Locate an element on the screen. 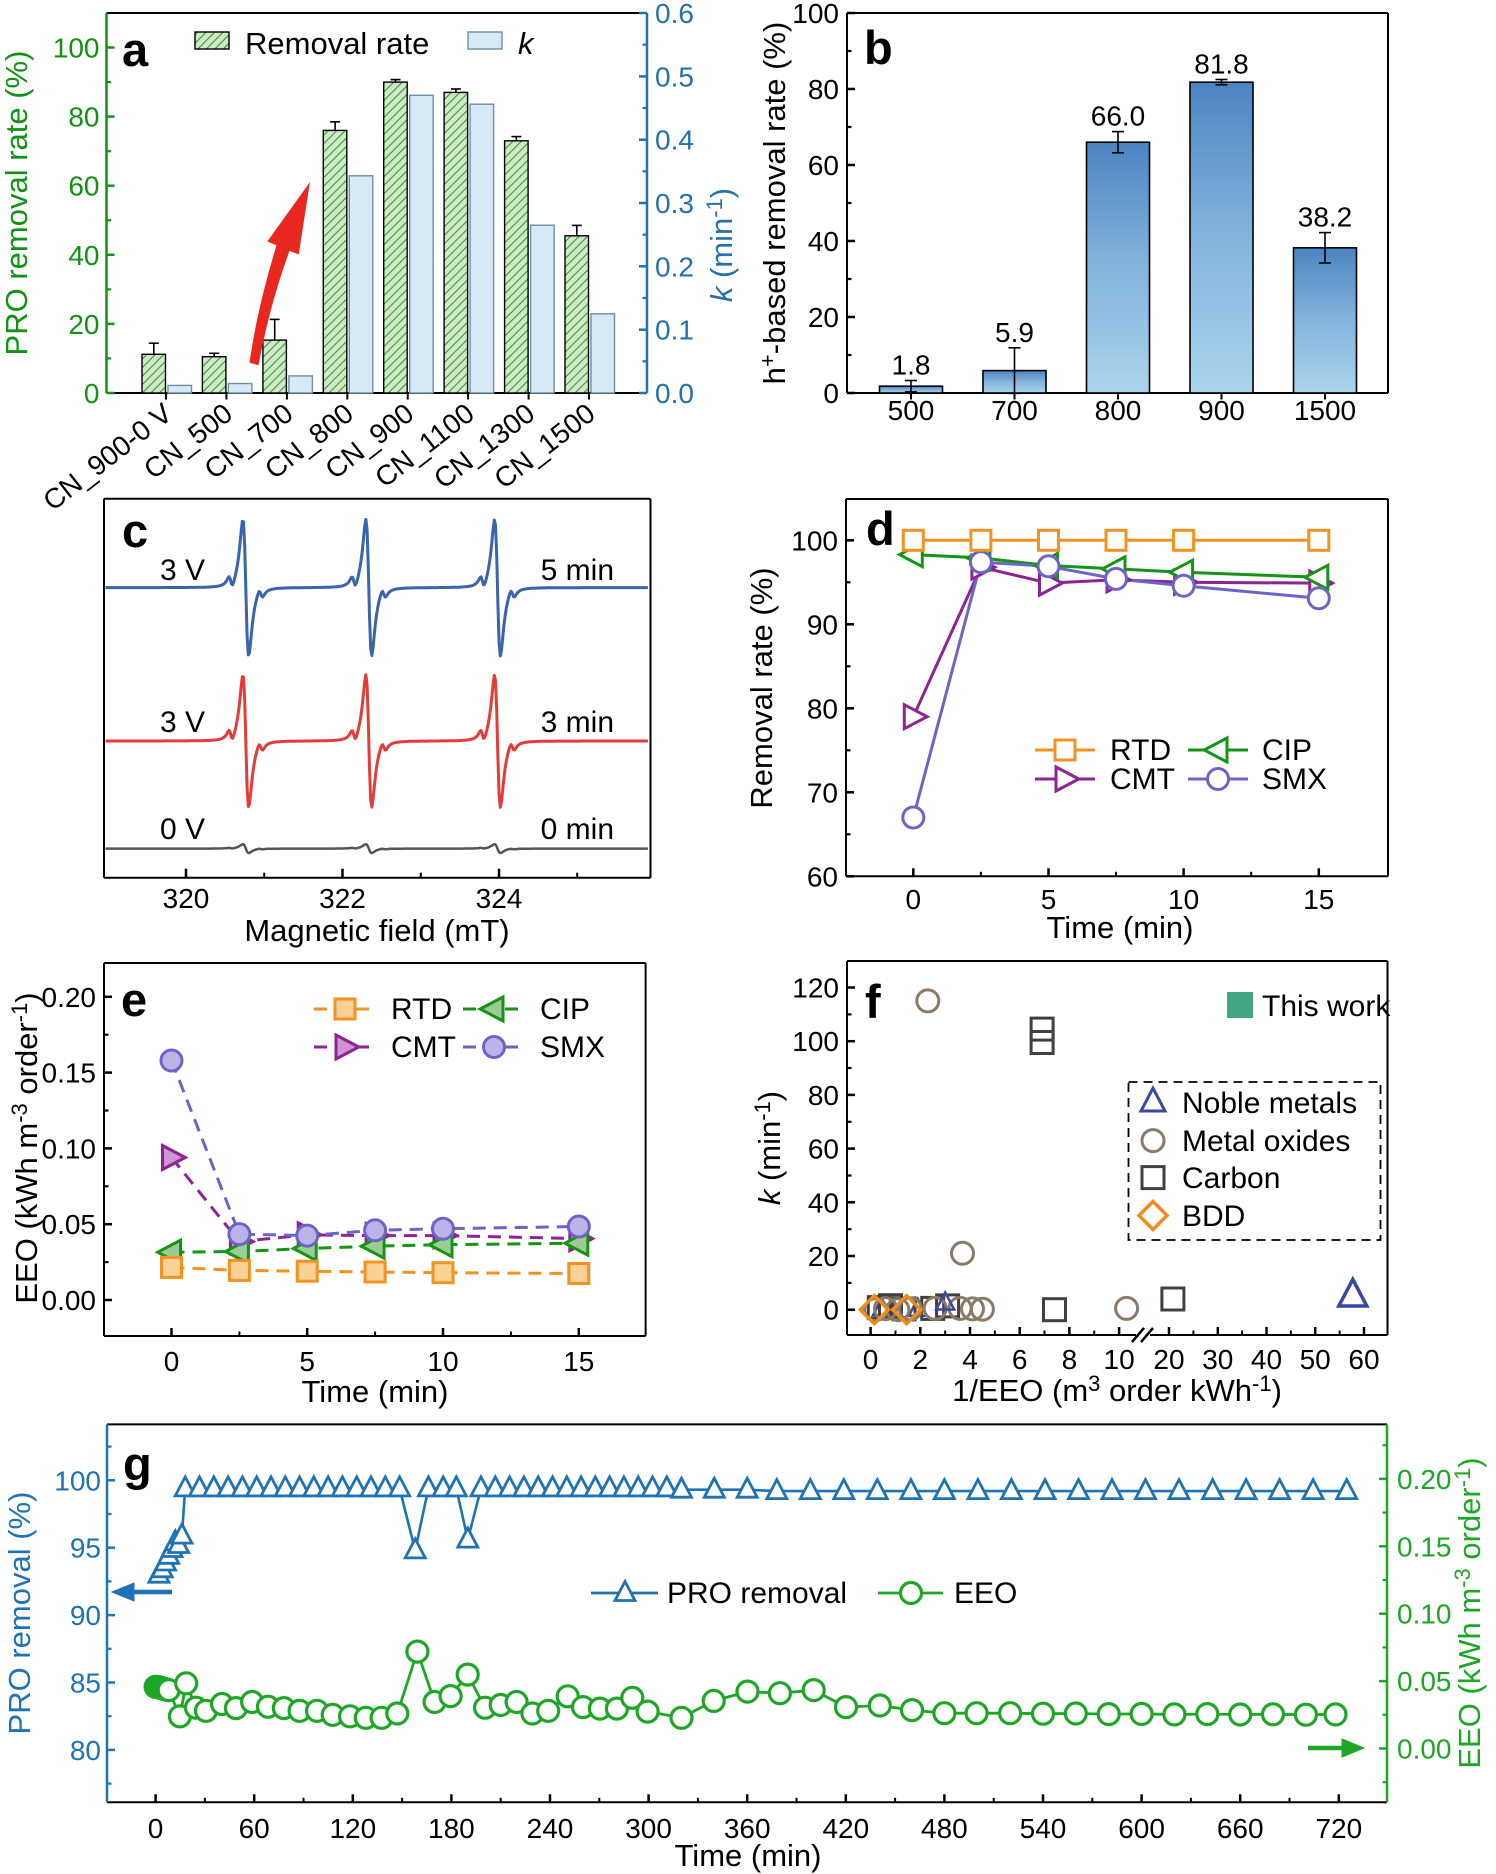 This screenshot has height=1874, width=1496. svg-text: 0 V is located at coordinates (182, 829).